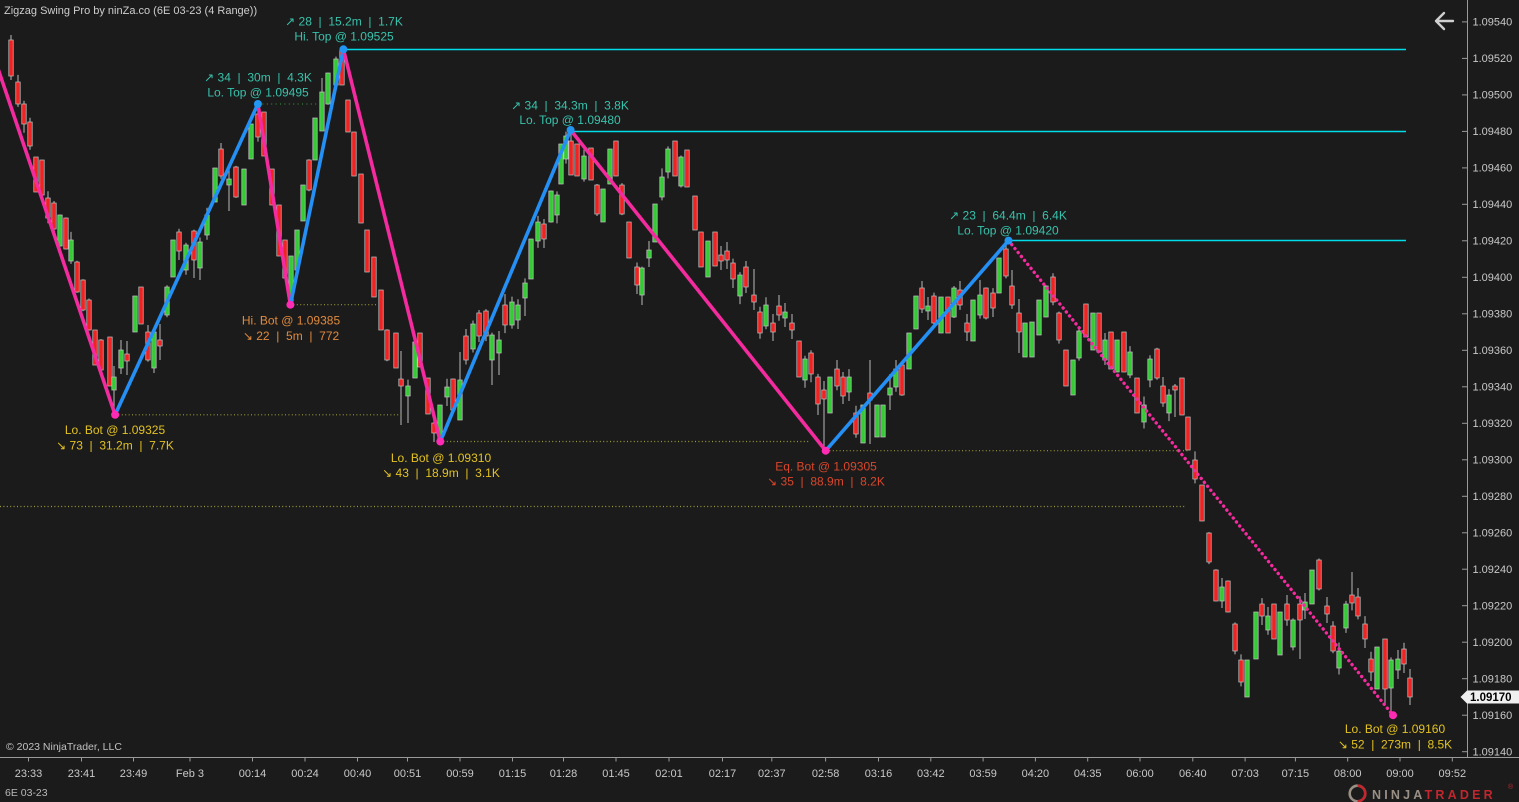 Image resolution: width=1519 pixels, height=802 pixels. Describe the element at coordinates (1493, 96) in the screenshot. I see `svg-text: 1.09500` at that location.